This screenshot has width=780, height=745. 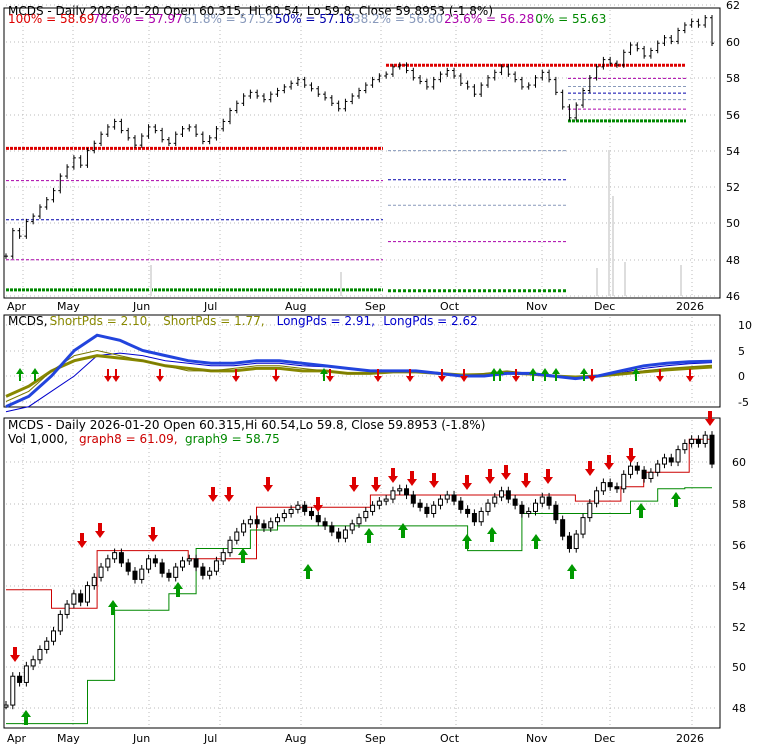 What do you see at coordinates (739, 504) in the screenshot?
I see `volume-panel-y-tick-label: 58` at bounding box center [739, 504].